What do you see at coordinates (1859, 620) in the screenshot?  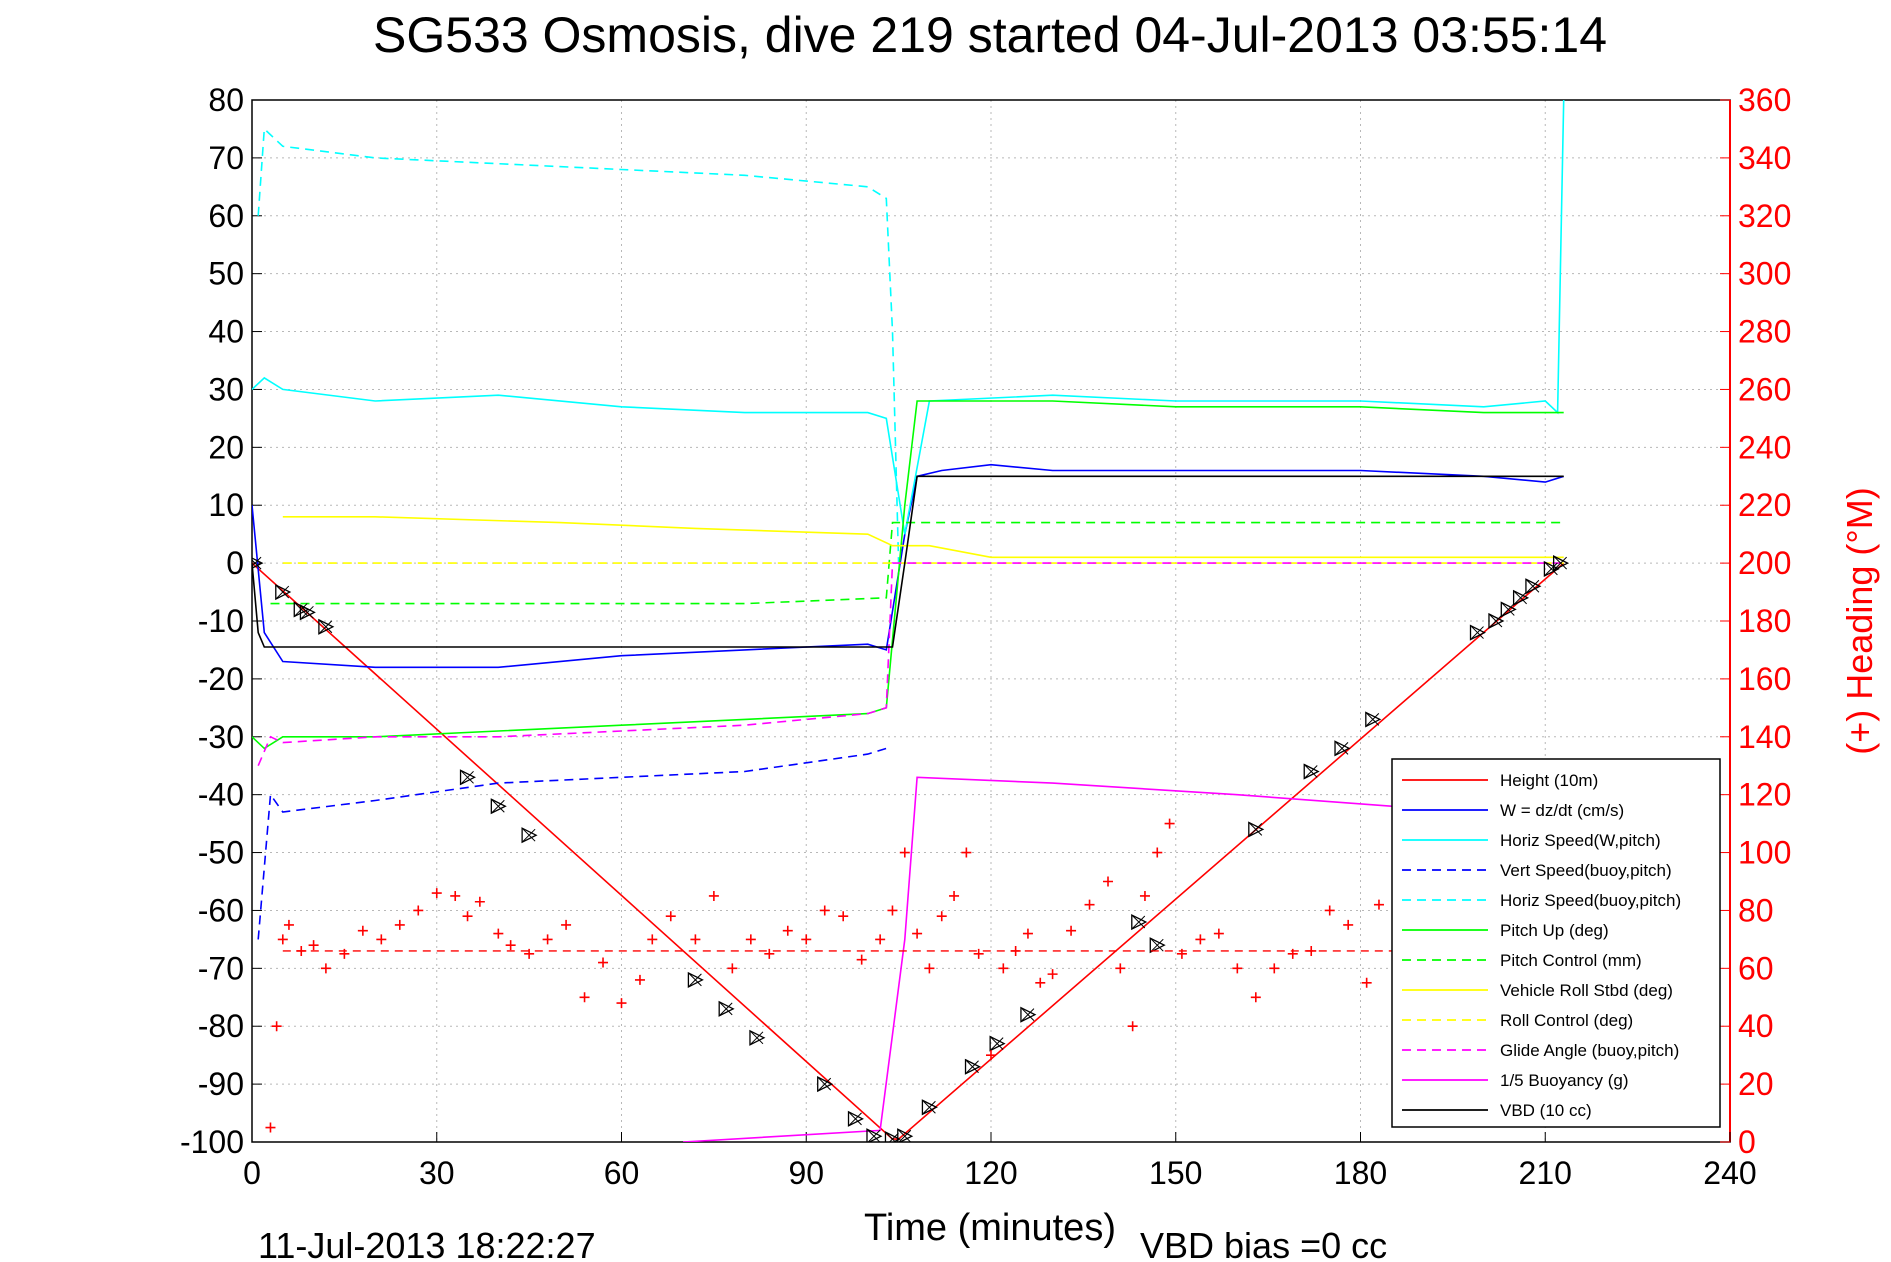 I see `y2-axis-label: (+) Heading (°M)` at bounding box center [1859, 620].